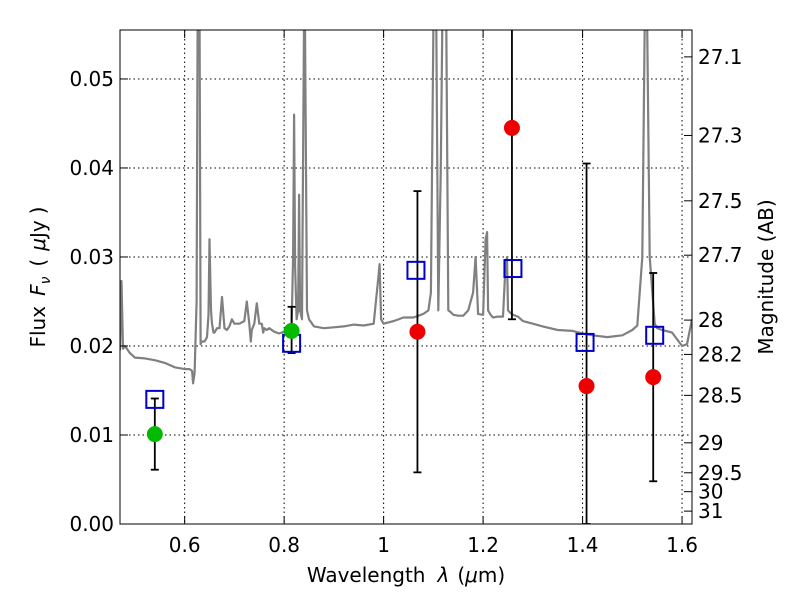 The image size is (800, 600). What do you see at coordinates (91, 524) in the screenshot?
I see `y-tick-label: 0.00` at bounding box center [91, 524].